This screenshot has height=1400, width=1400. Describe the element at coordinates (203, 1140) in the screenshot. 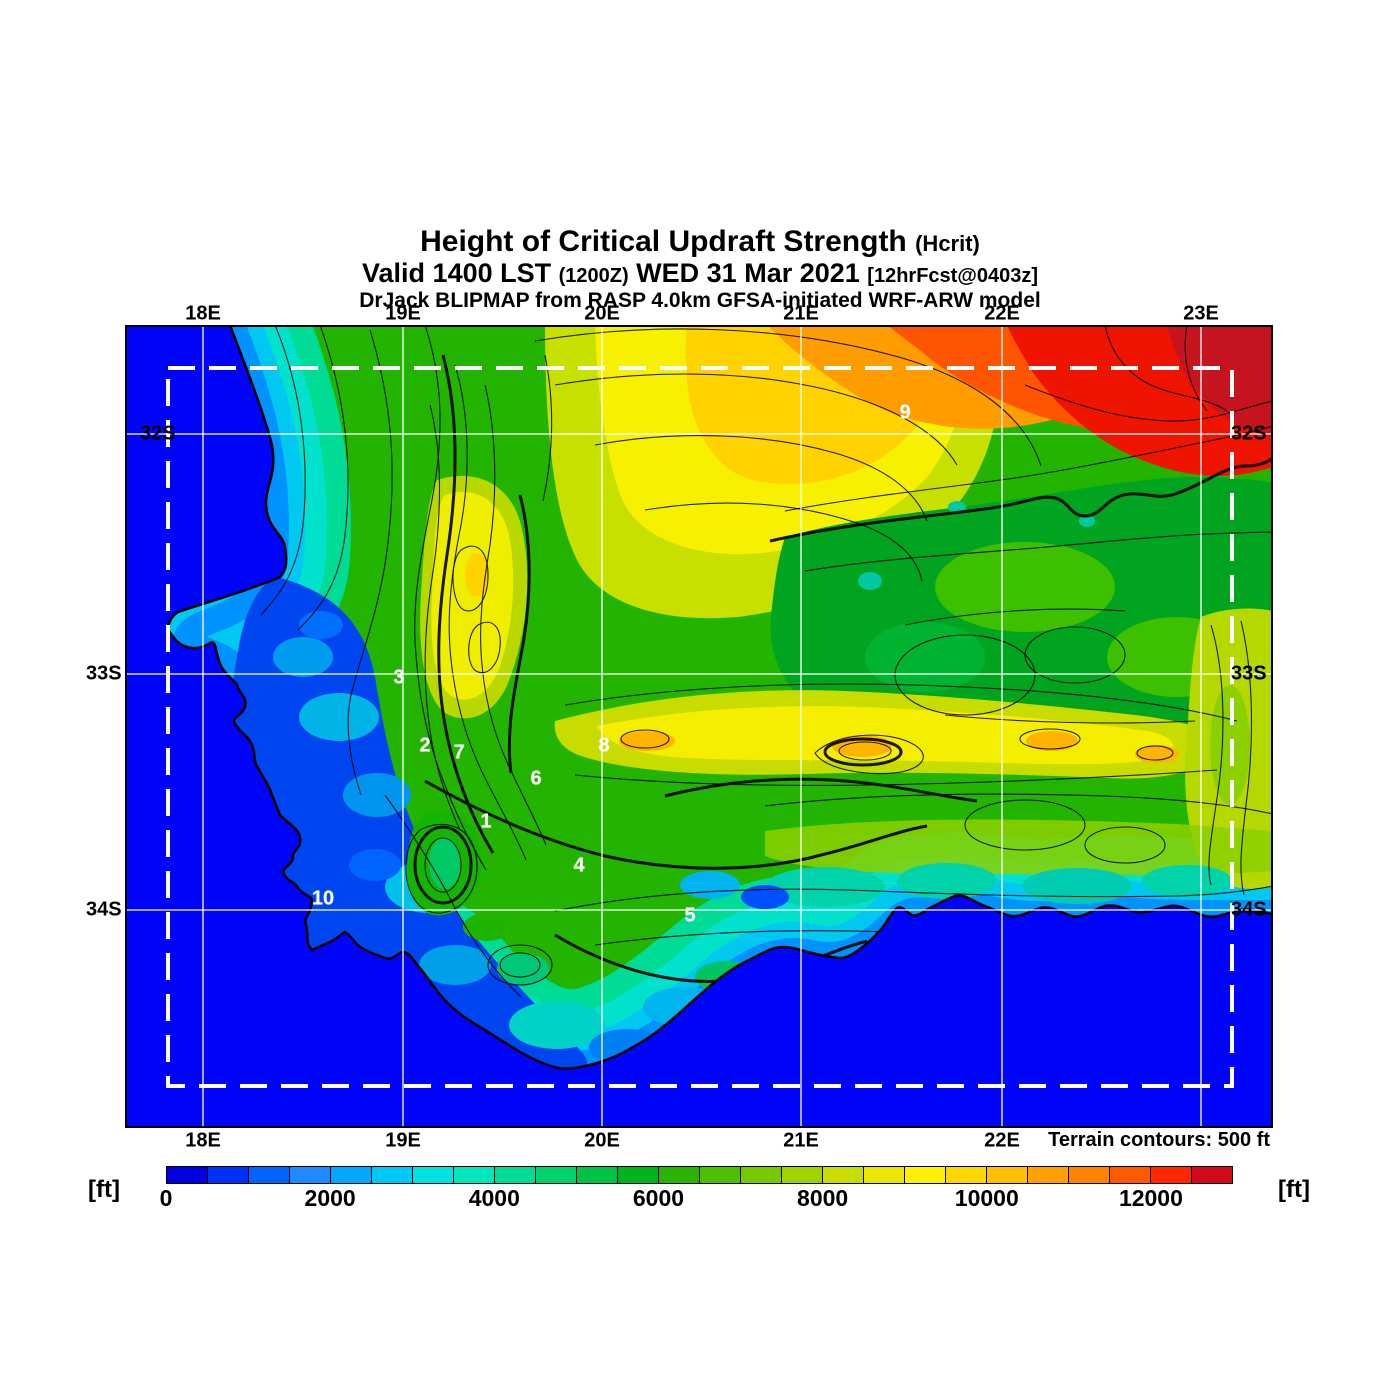

I see `lon-label-bottom-18E: 18E` at that location.